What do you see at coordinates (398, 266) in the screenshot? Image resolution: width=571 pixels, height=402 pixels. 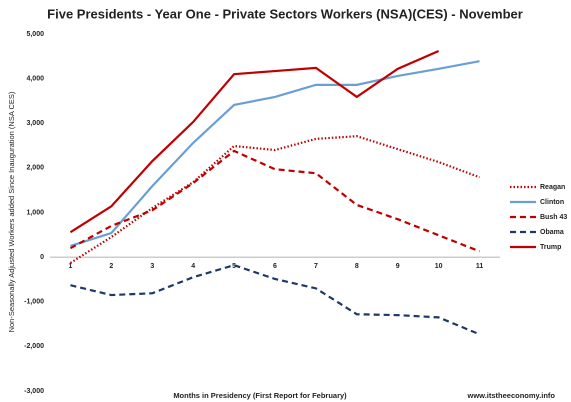 I see `x-tick-label: 9` at bounding box center [398, 266].